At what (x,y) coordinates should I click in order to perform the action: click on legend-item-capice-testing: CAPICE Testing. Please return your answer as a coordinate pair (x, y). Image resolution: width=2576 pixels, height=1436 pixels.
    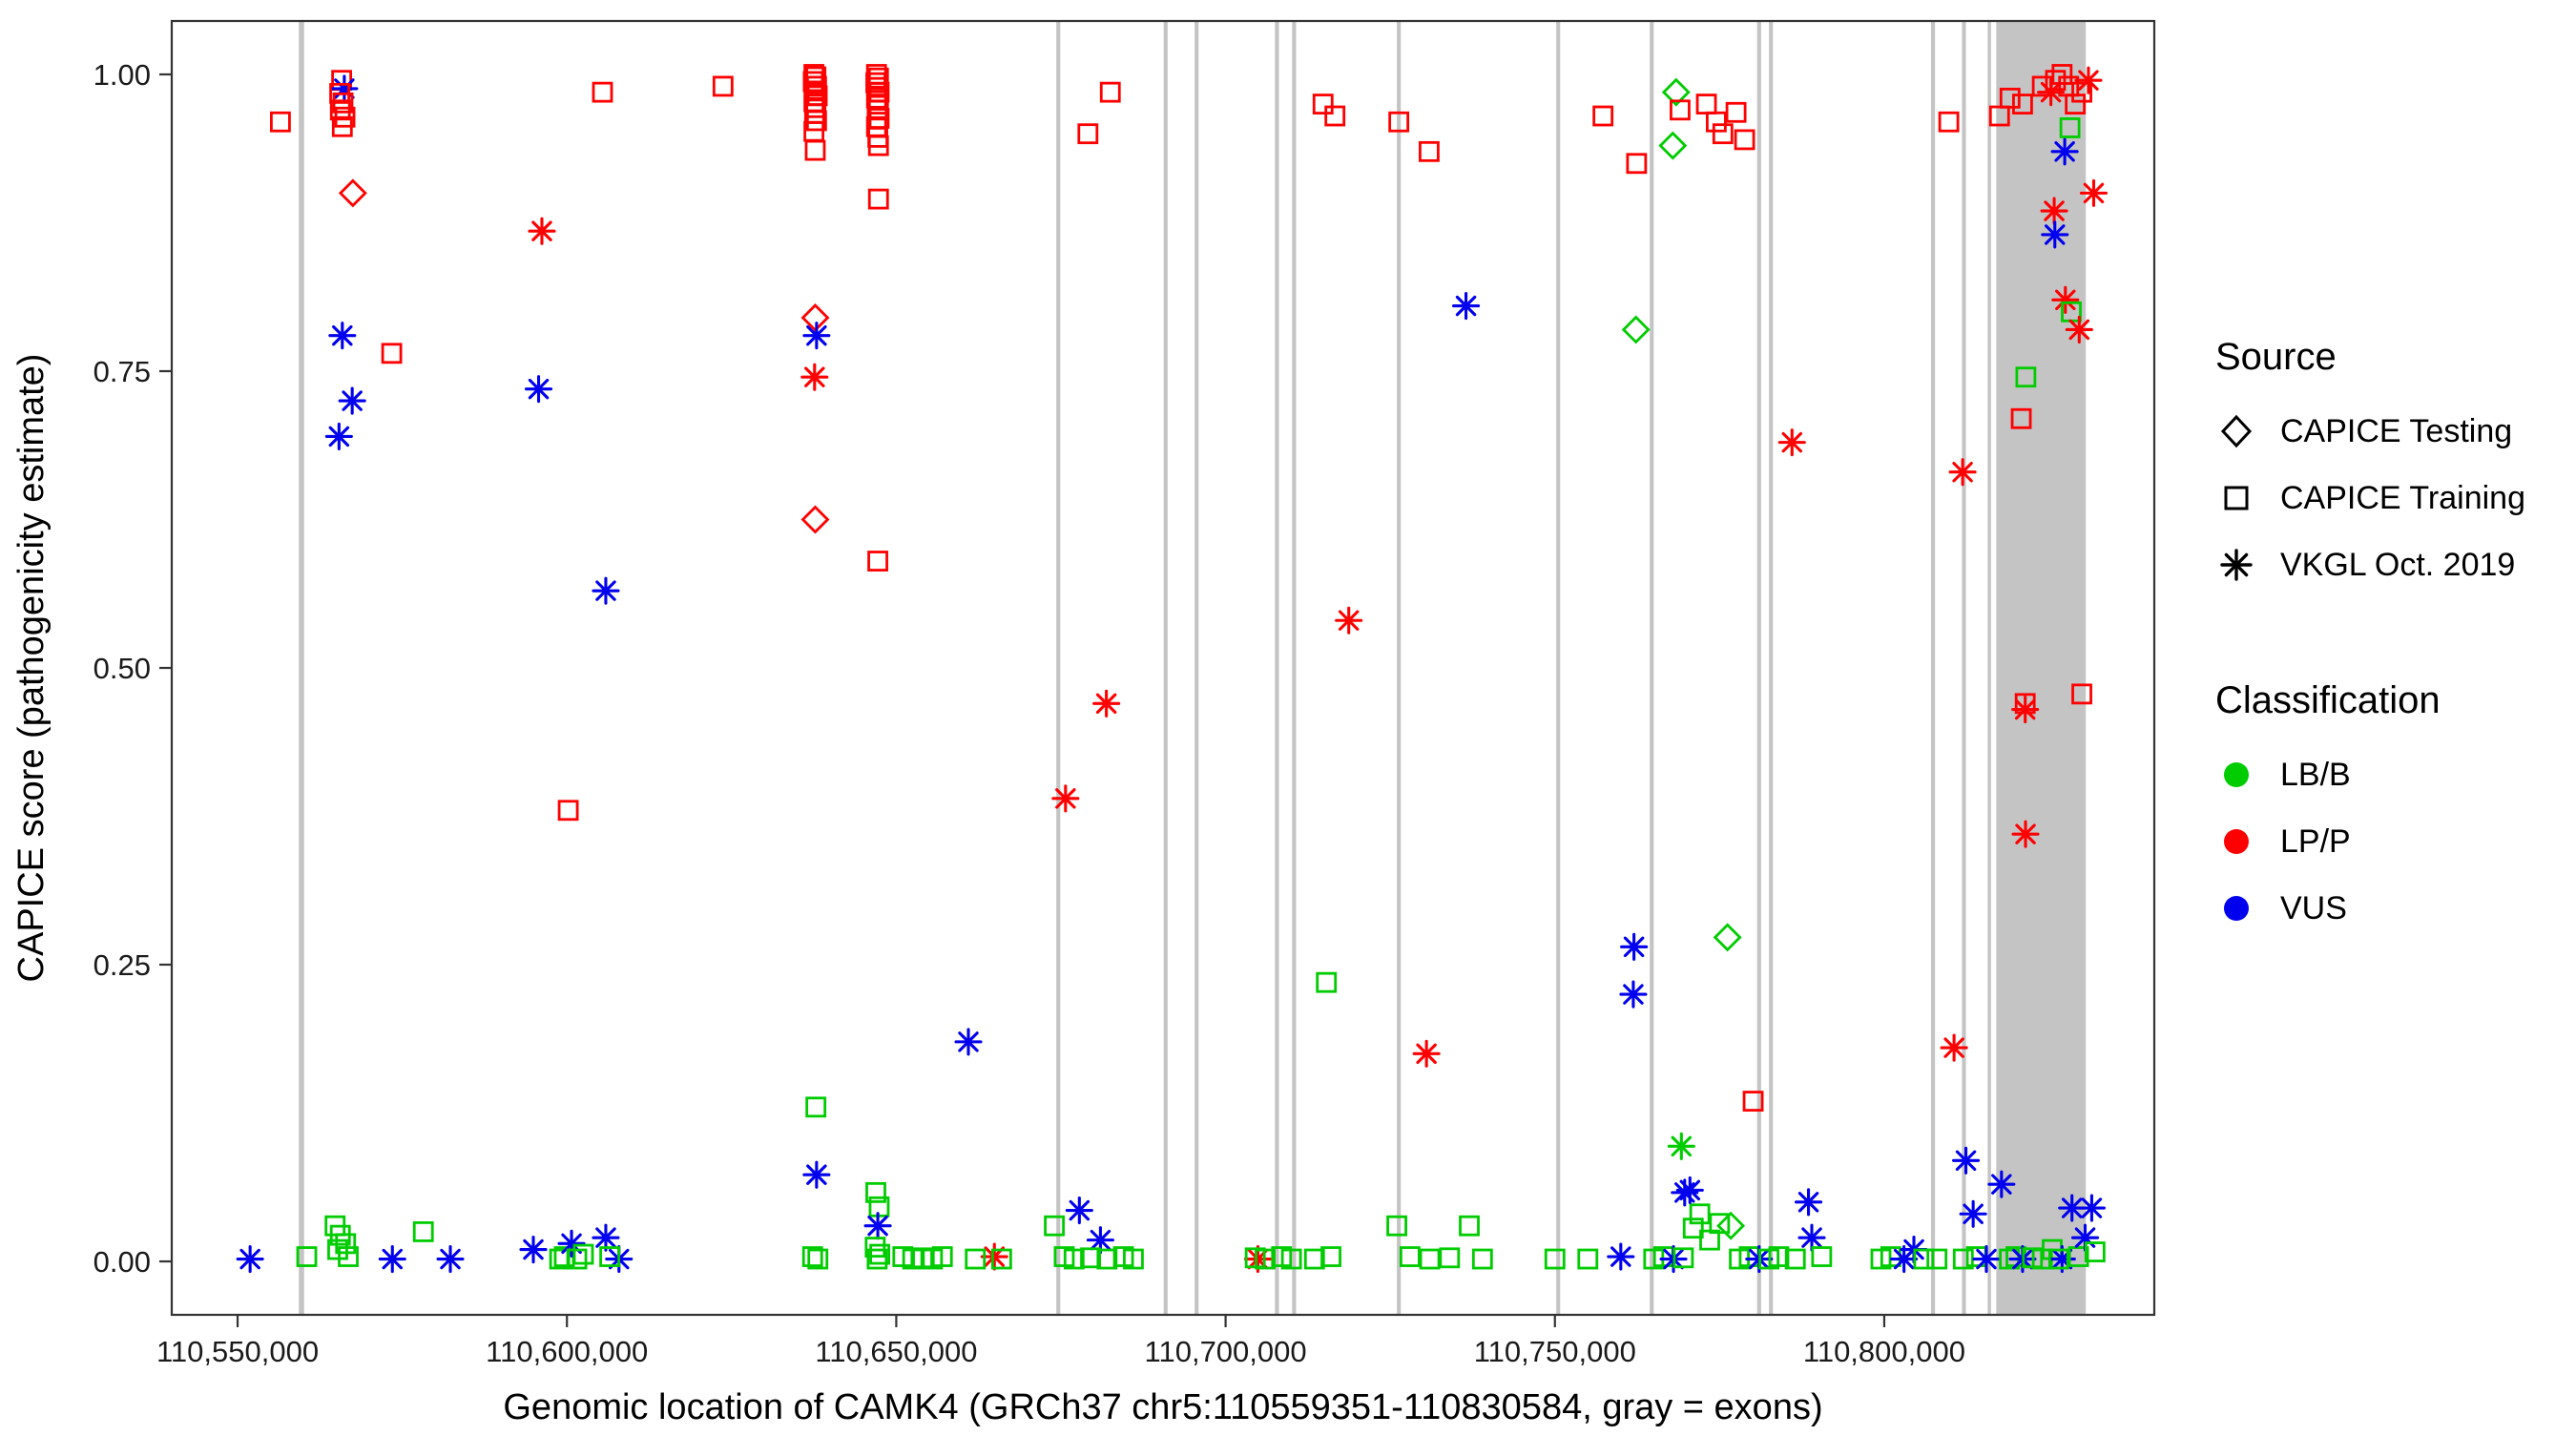
    Looking at the image, I should click on (2370, 431).